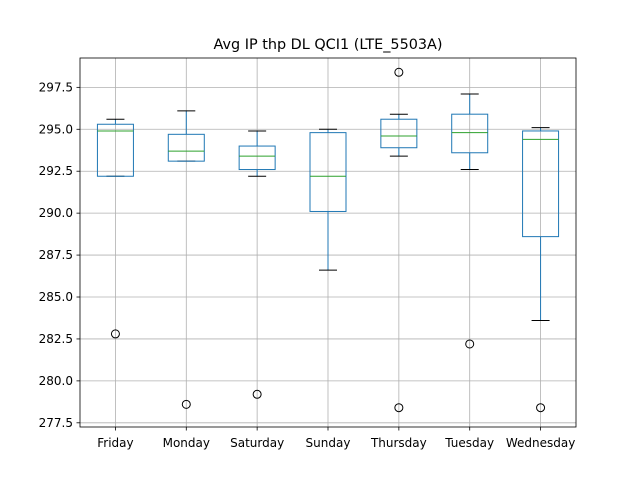  What do you see at coordinates (56, 213) in the screenshot?
I see `y-tick-label: 290.0` at bounding box center [56, 213].